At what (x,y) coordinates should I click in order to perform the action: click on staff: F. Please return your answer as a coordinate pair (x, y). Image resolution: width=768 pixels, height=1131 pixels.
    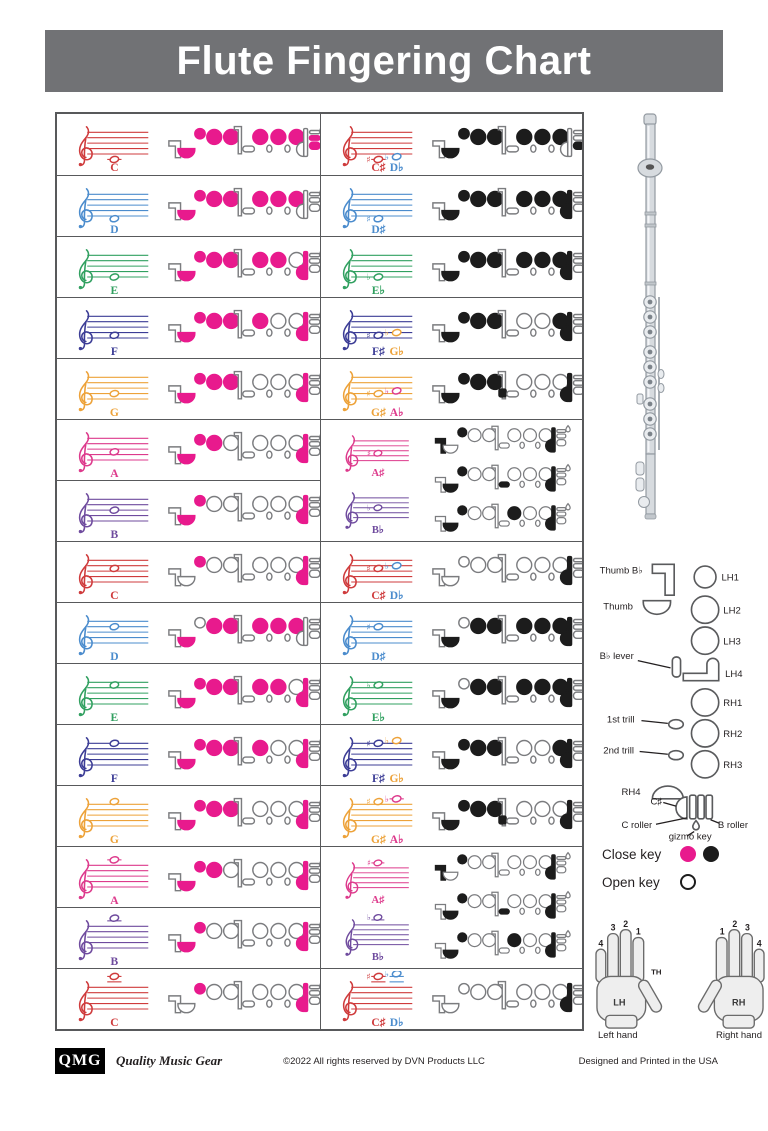
    Looking at the image, I should click on (113, 760).